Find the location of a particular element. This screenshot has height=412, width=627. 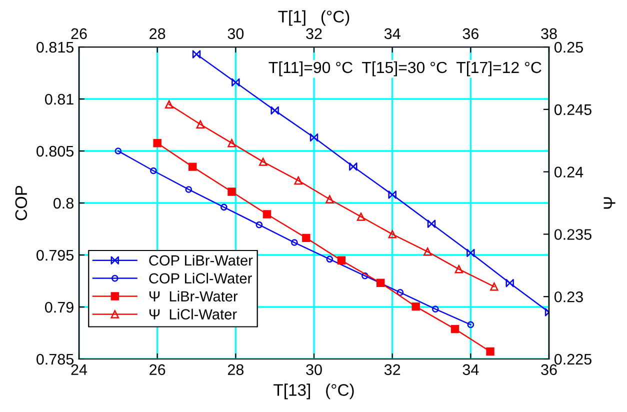

y2-tick-label: 0.23 is located at coordinates (568, 296).